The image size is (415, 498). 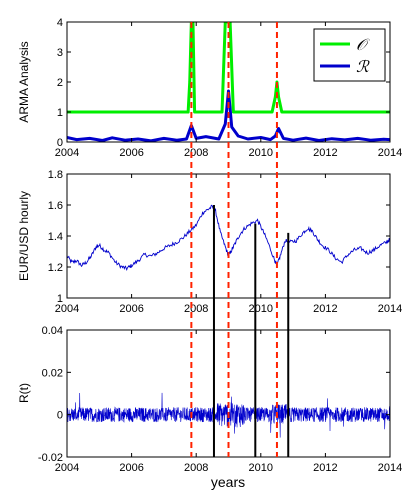 What do you see at coordinates (390, 153) in the screenshot?
I see `x-tick-label-arma-2014: 2014` at bounding box center [390, 153].